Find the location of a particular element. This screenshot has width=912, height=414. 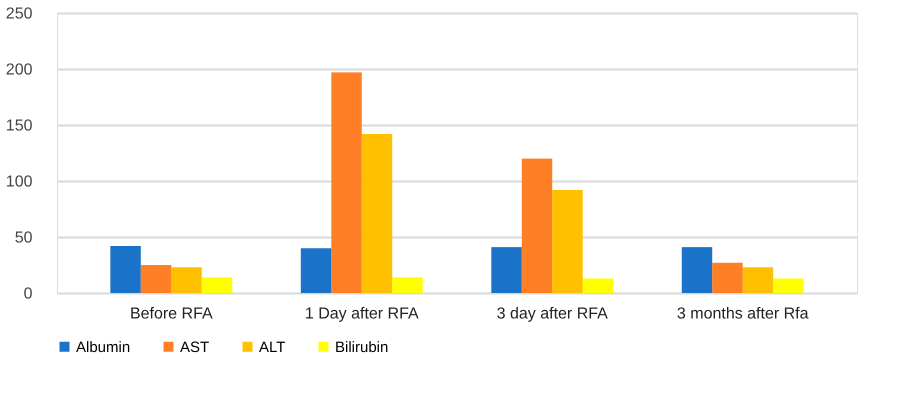

y-tick-label: 100 is located at coordinates (19, 182).